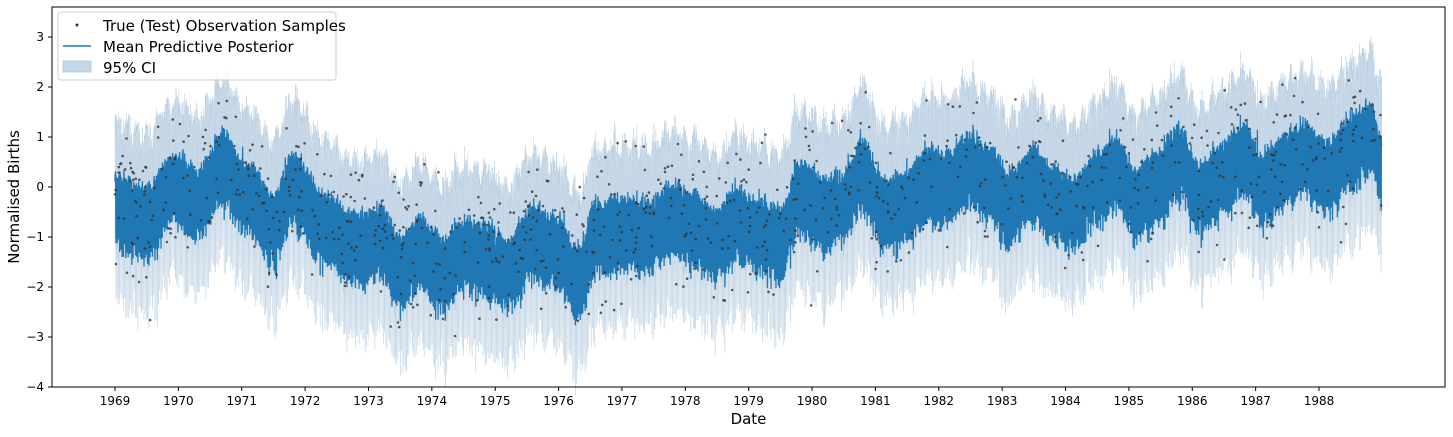 This screenshot has height=437, width=1453. Describe the element at coordinates (1129, 401) in the screenshot. I see `x-tick-label: 1985` at that location.